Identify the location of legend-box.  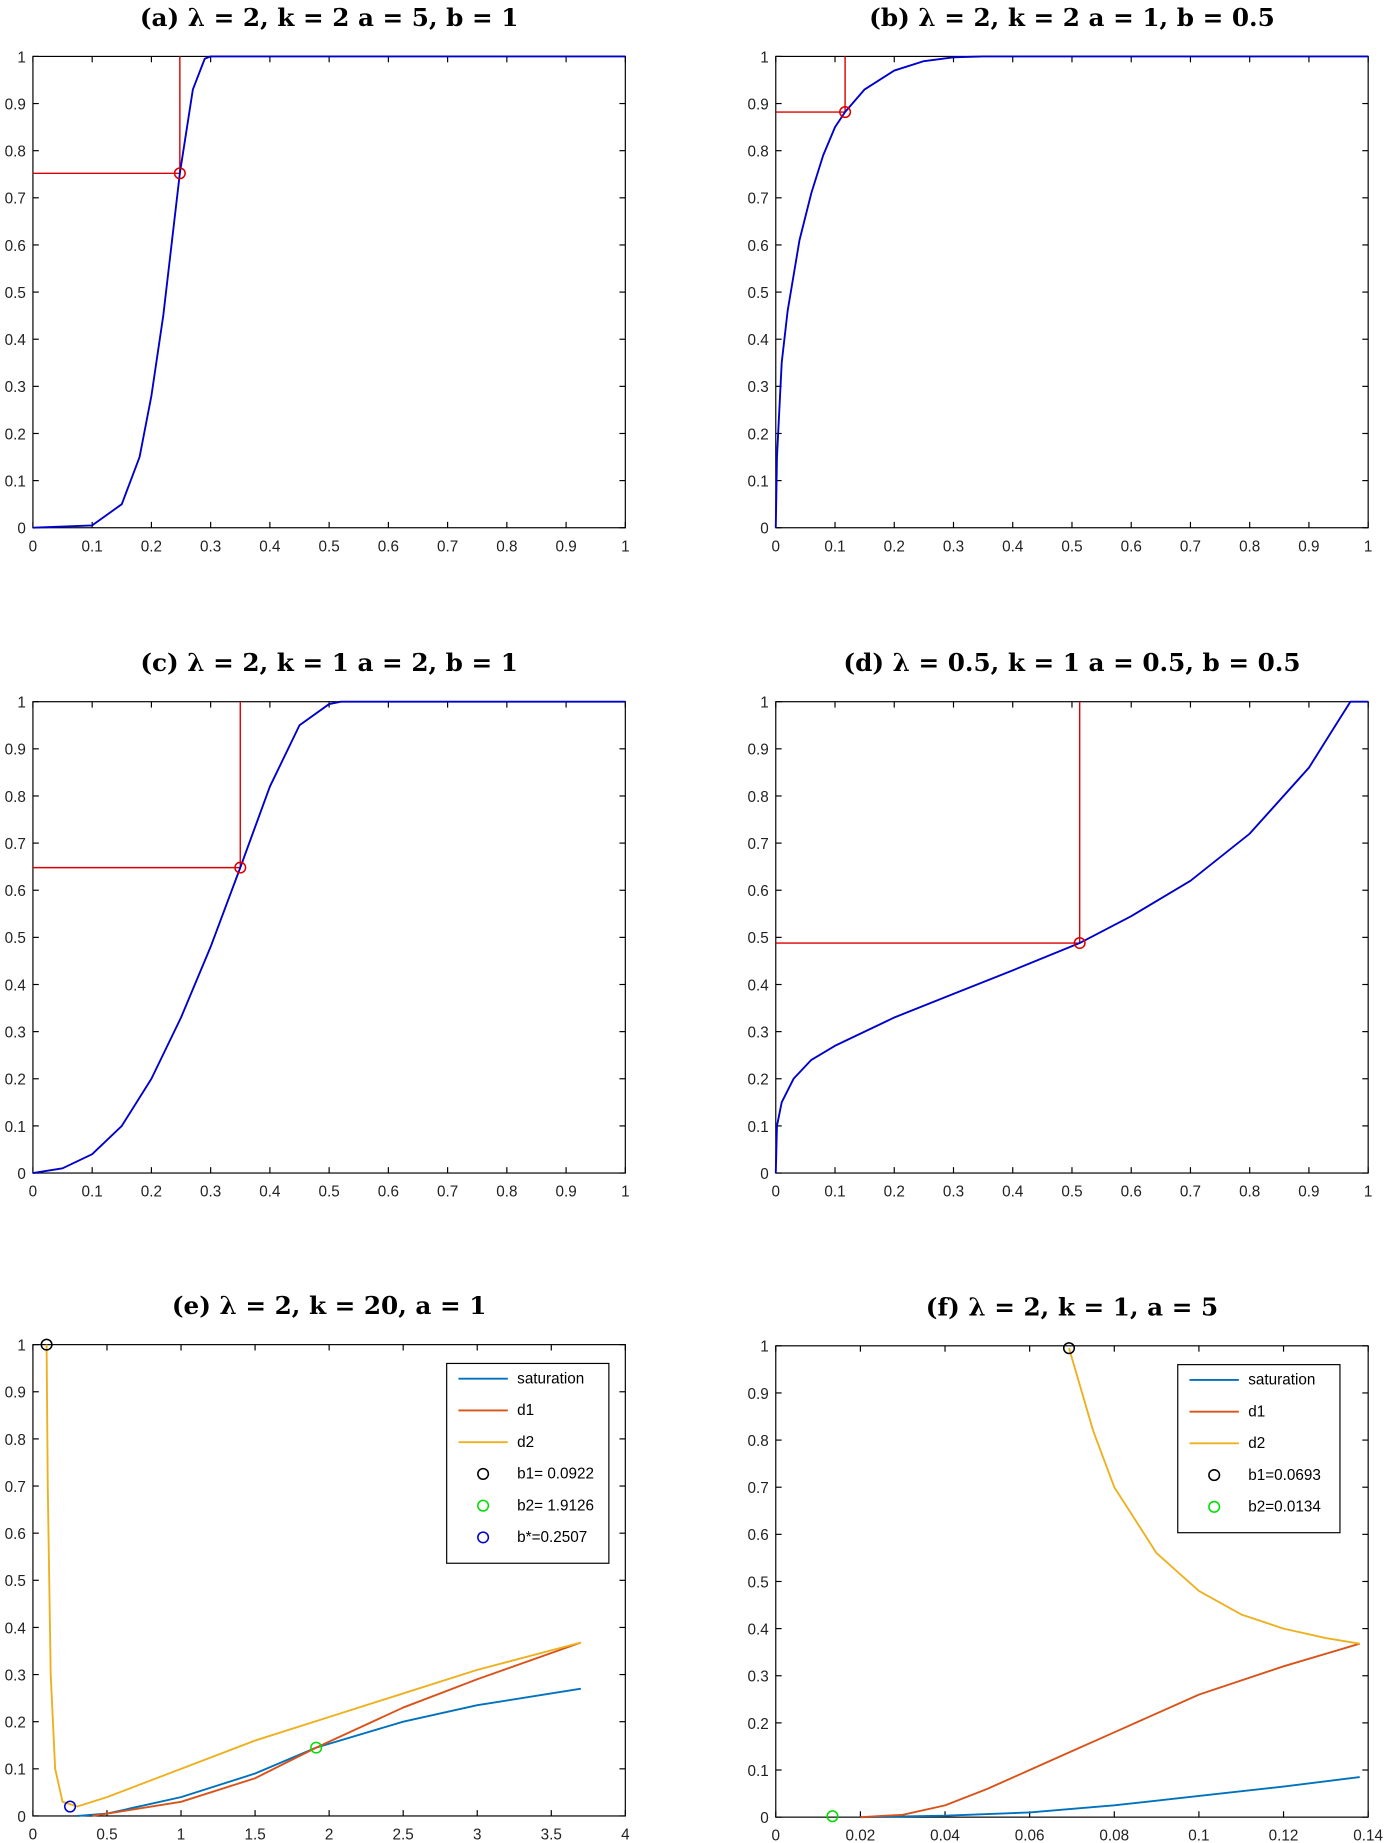
(1259, 1449).